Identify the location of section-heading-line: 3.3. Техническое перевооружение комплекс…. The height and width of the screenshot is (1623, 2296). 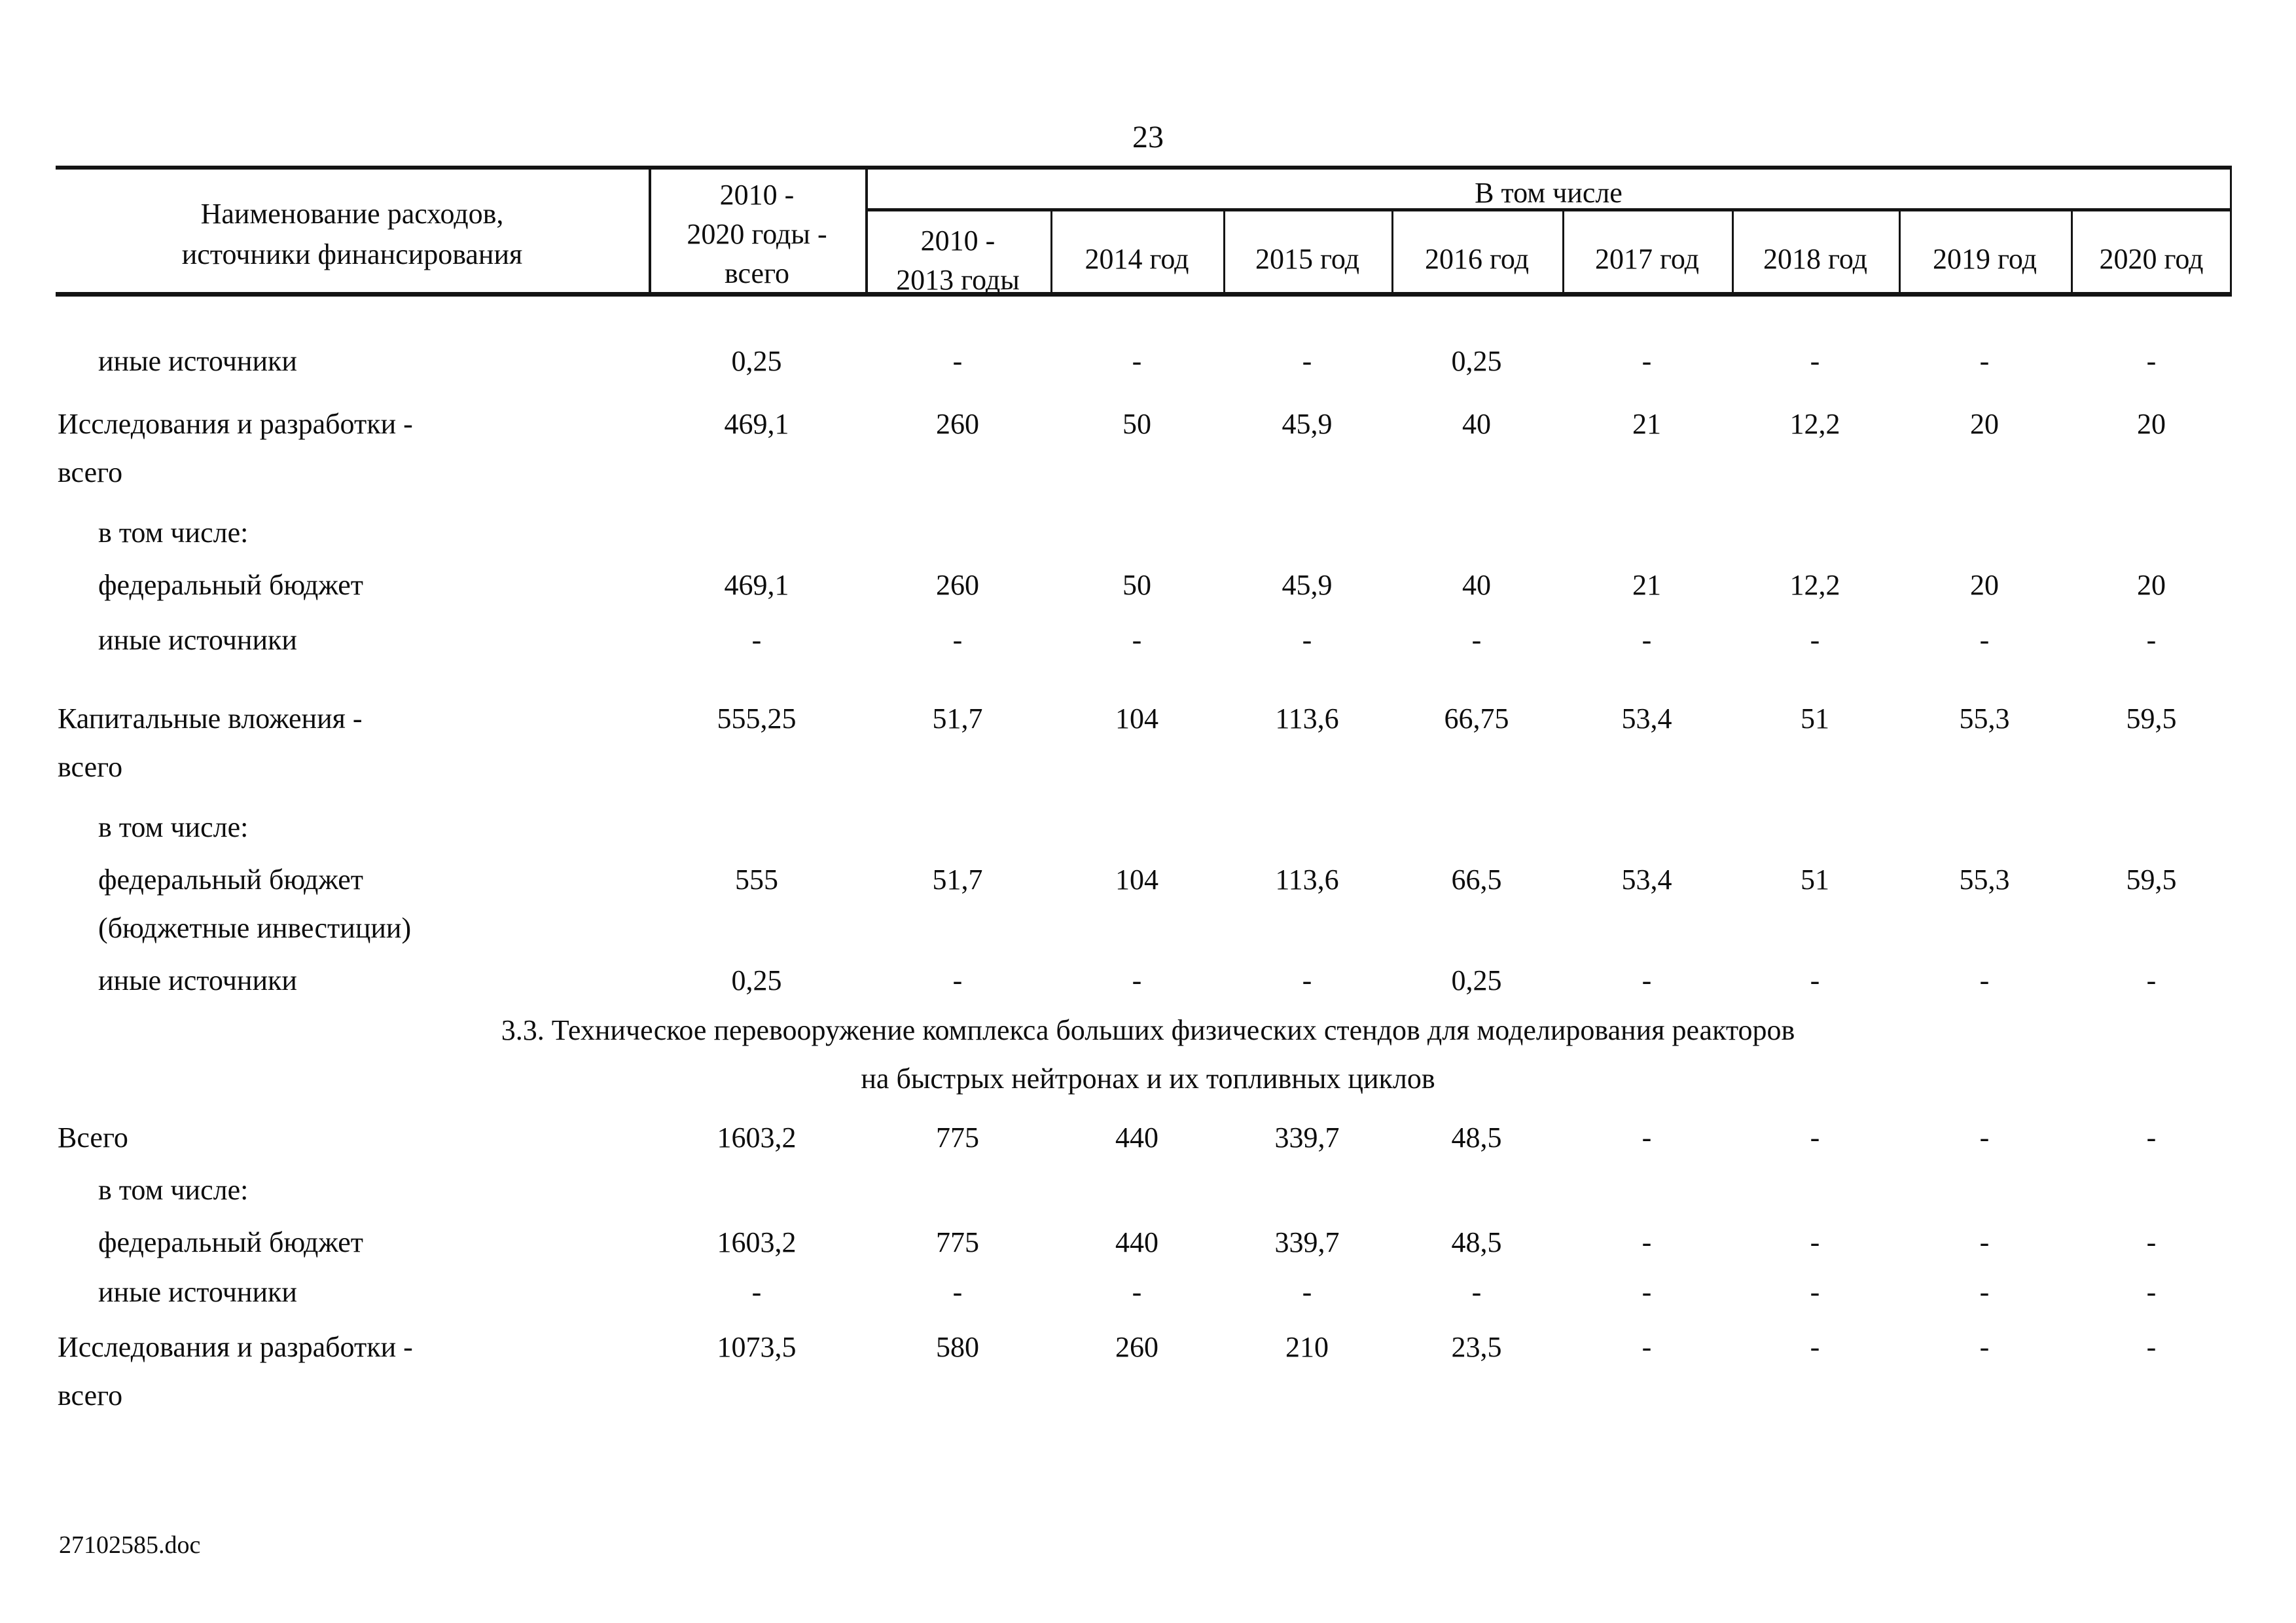
(1148, 1030).